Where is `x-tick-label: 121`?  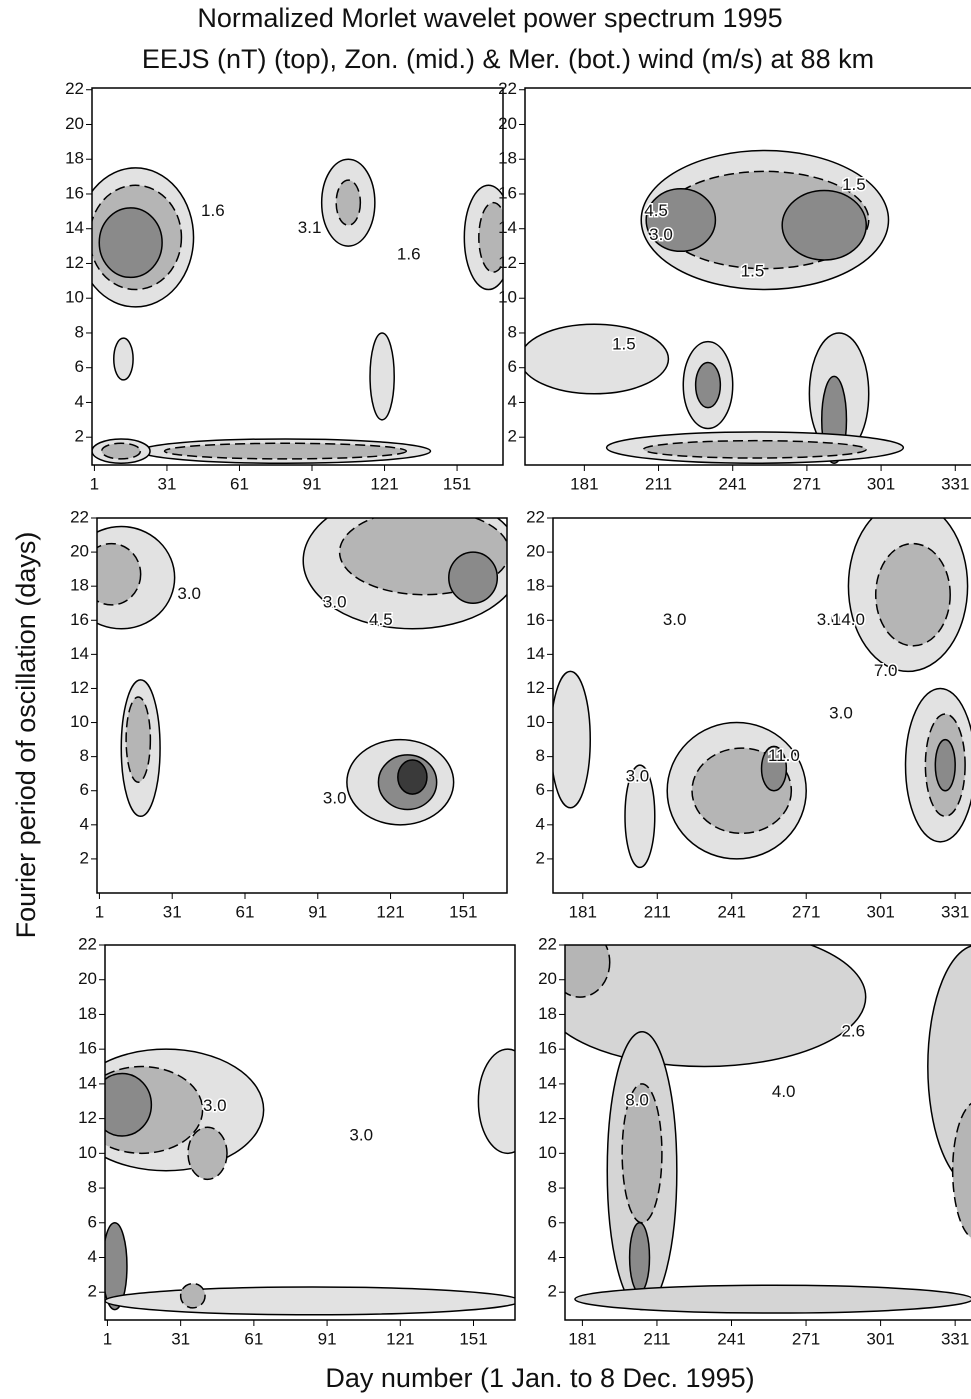 x-tick-label: 121 is located at coordinates (384, 483).